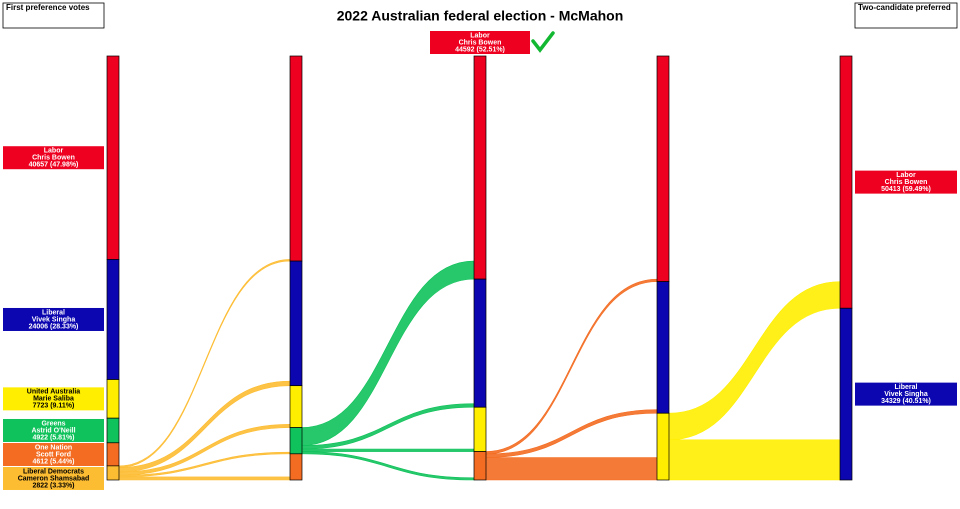 The width and height of the screenshot is (960, 509). Describe the element at coordinates (54, 406) in the screenshot. I see `vote-label: 7723 (9.11%)` at that location.